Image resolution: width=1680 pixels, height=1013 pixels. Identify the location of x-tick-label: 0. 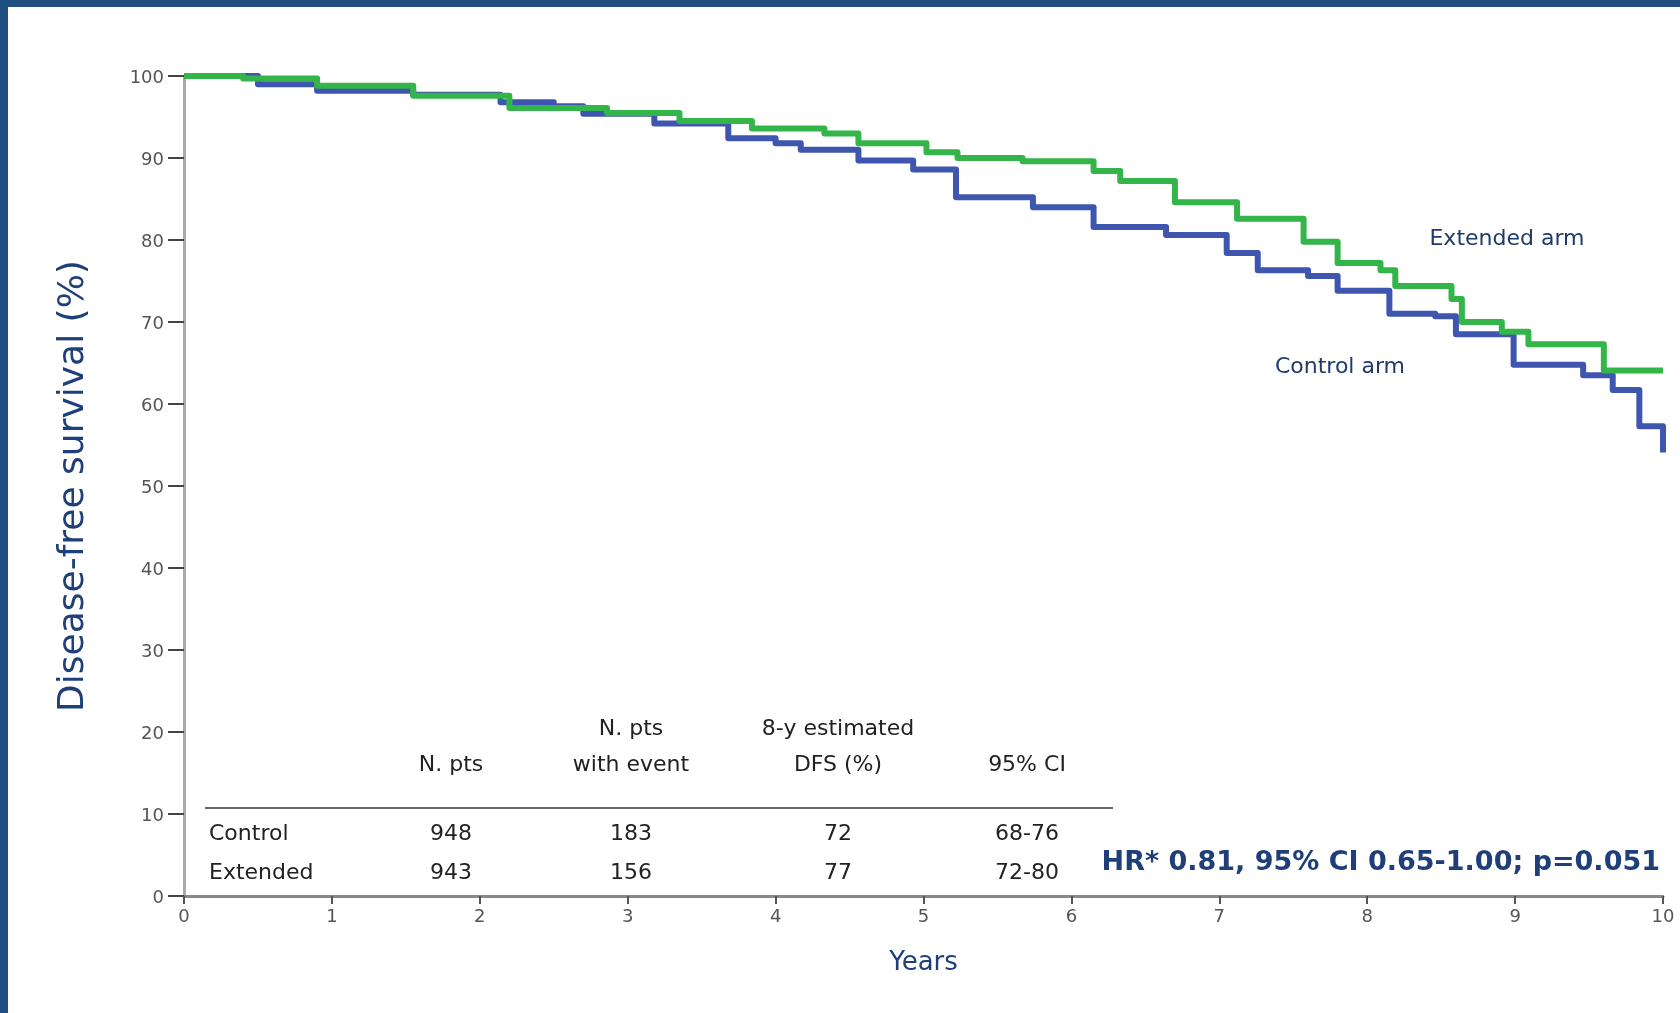
(184, 915).